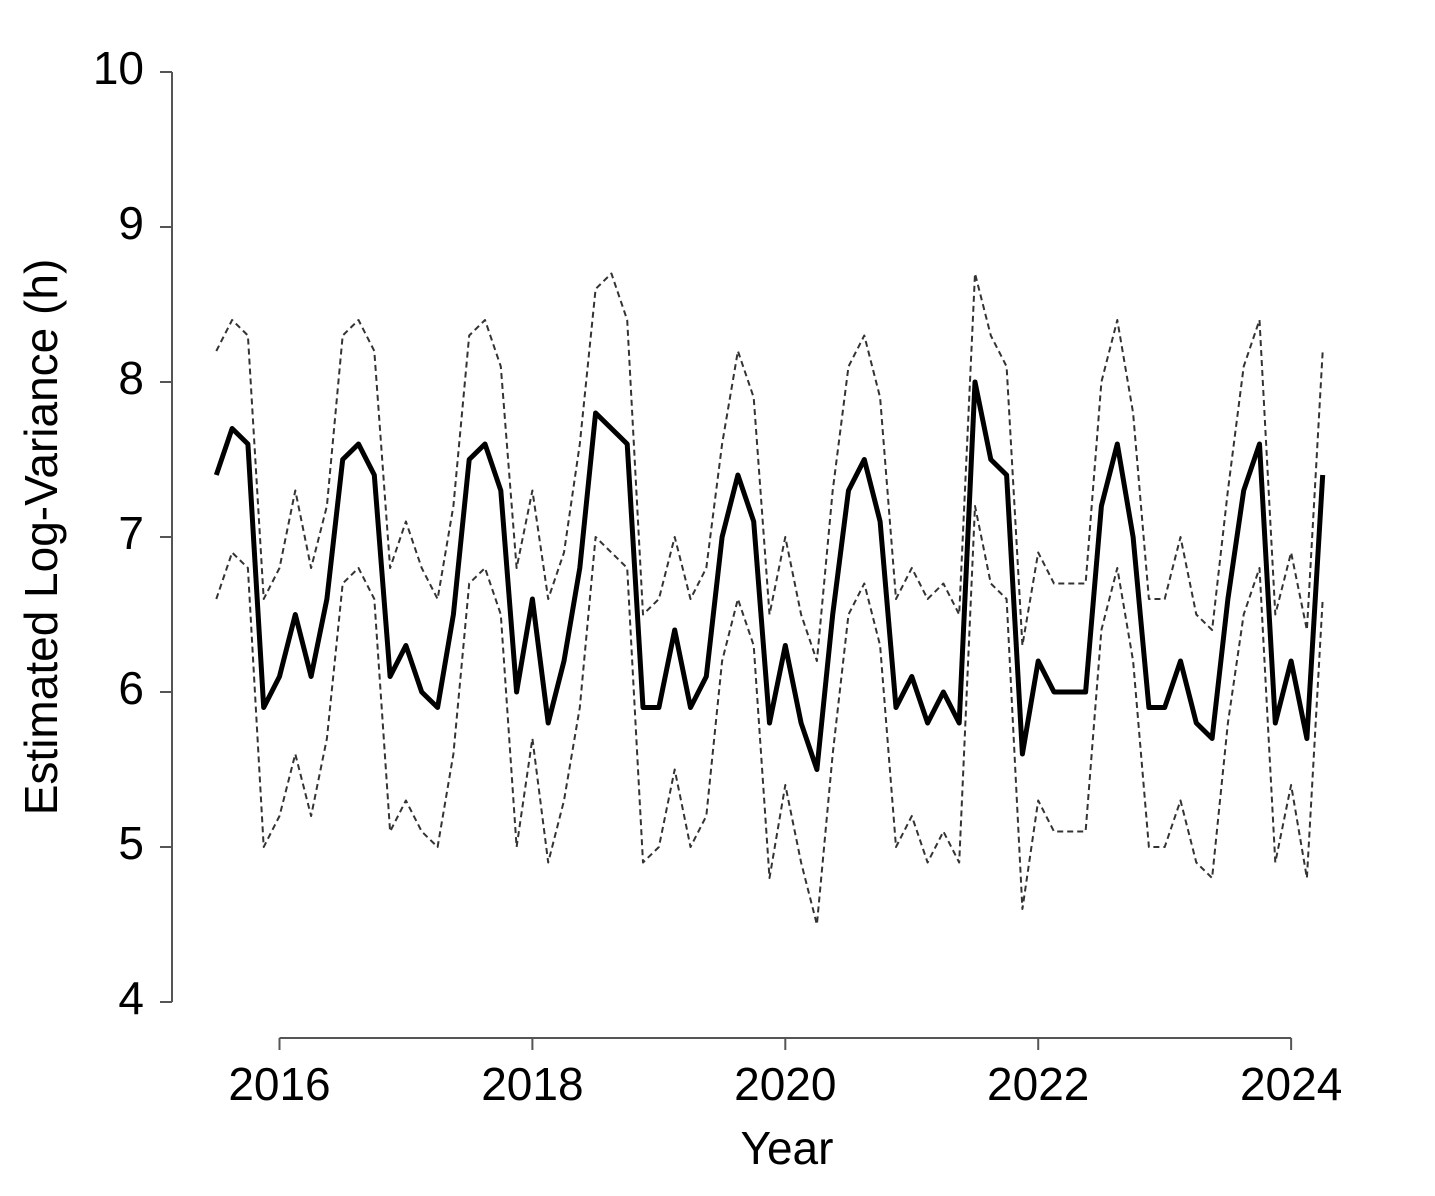 The height and width of the screenshot is (1196, 1435). Describe the element at coordinates (787, 1148) in the screenshot. I see `x-axis-label: Year` at that location.